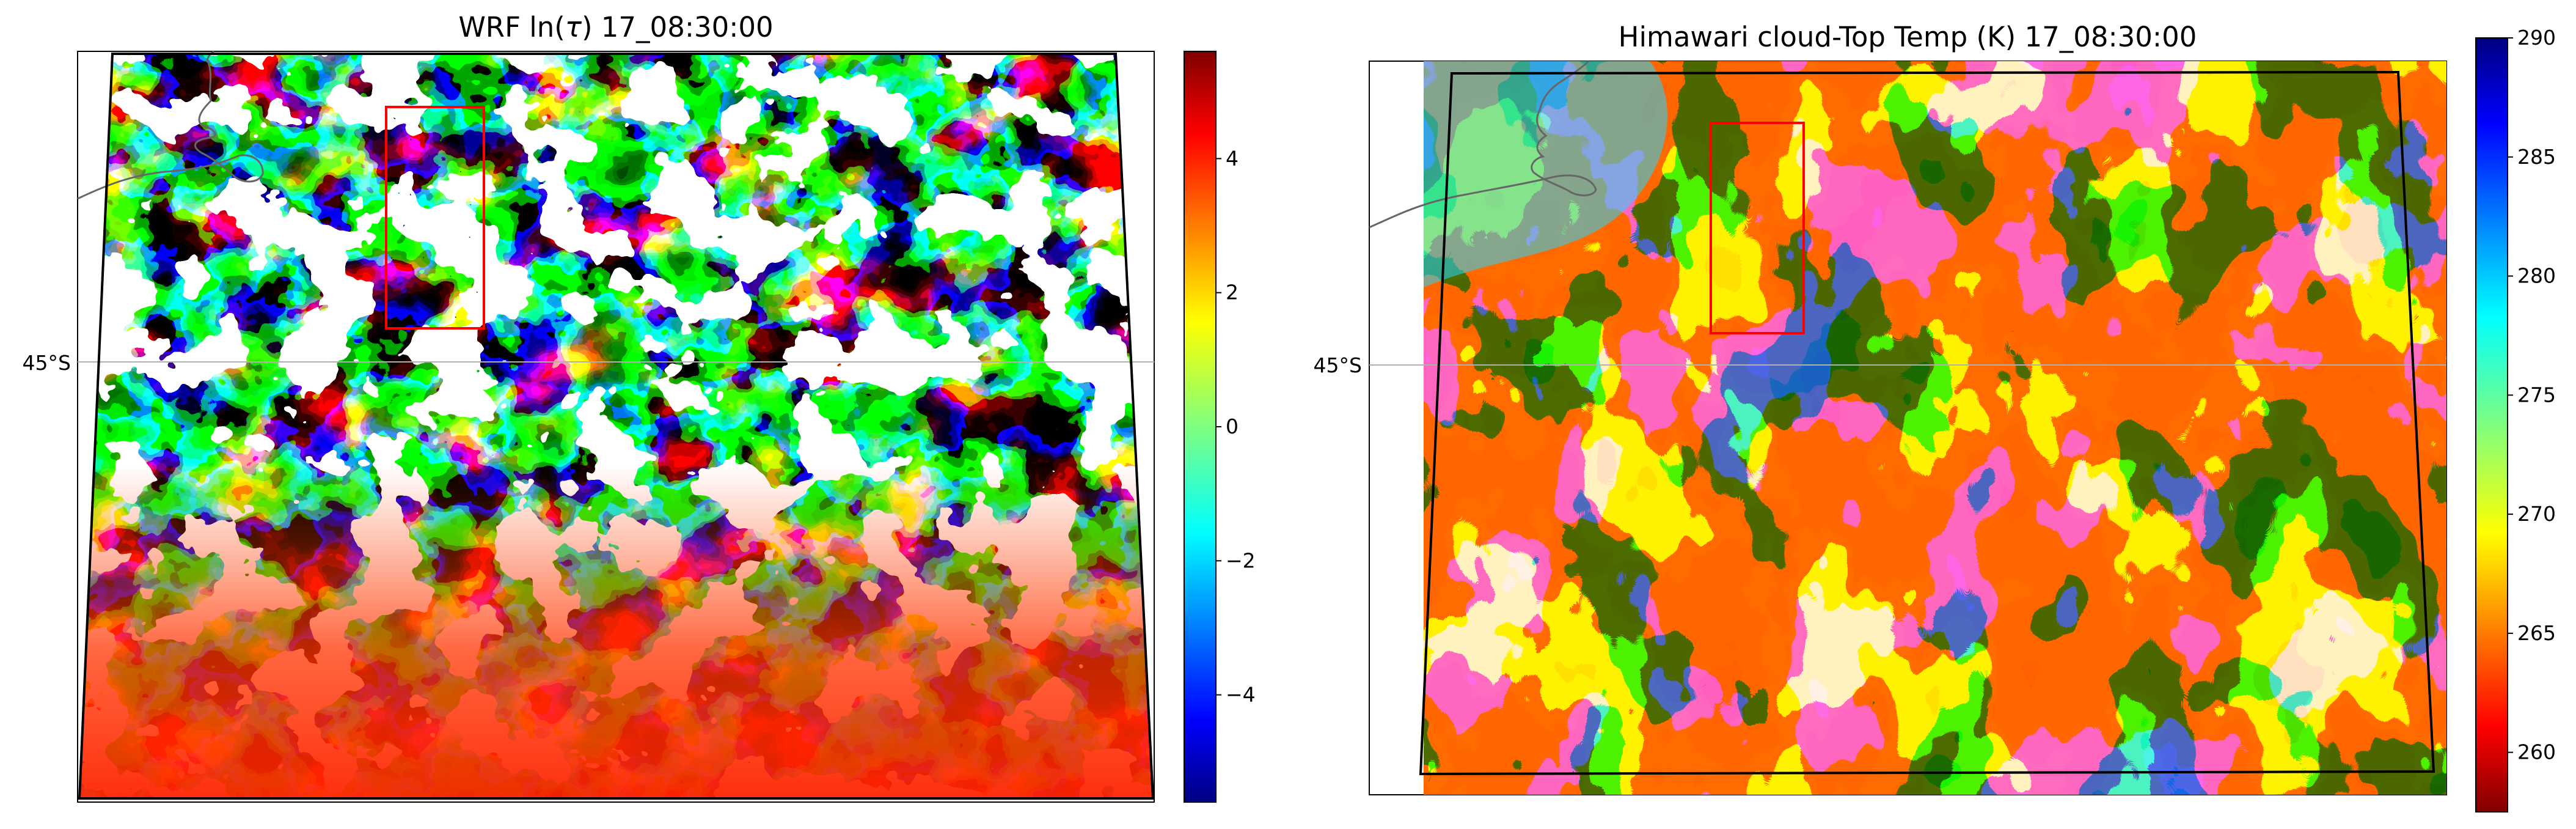  What do you see at coordinates (1200, 427) in the screenshot?
I see `left-colorbar-ramp` at bounding box center [1200, 427].